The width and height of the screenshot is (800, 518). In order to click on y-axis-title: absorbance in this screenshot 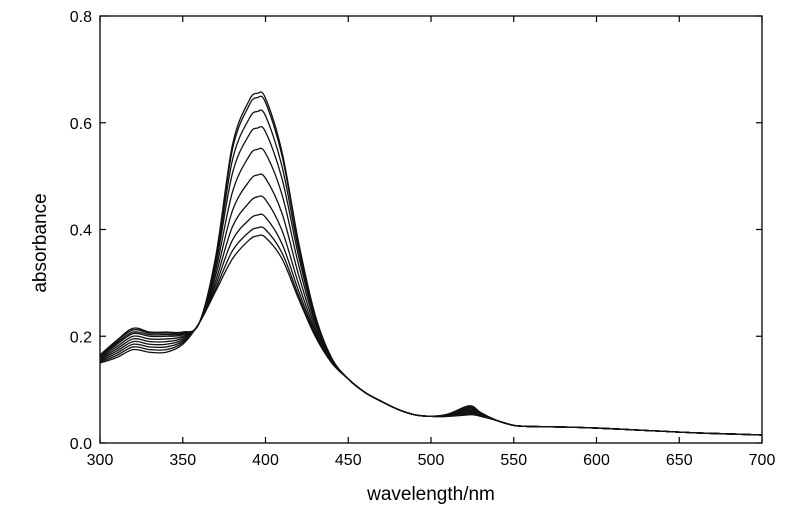, I will do `click(40, 242)`.